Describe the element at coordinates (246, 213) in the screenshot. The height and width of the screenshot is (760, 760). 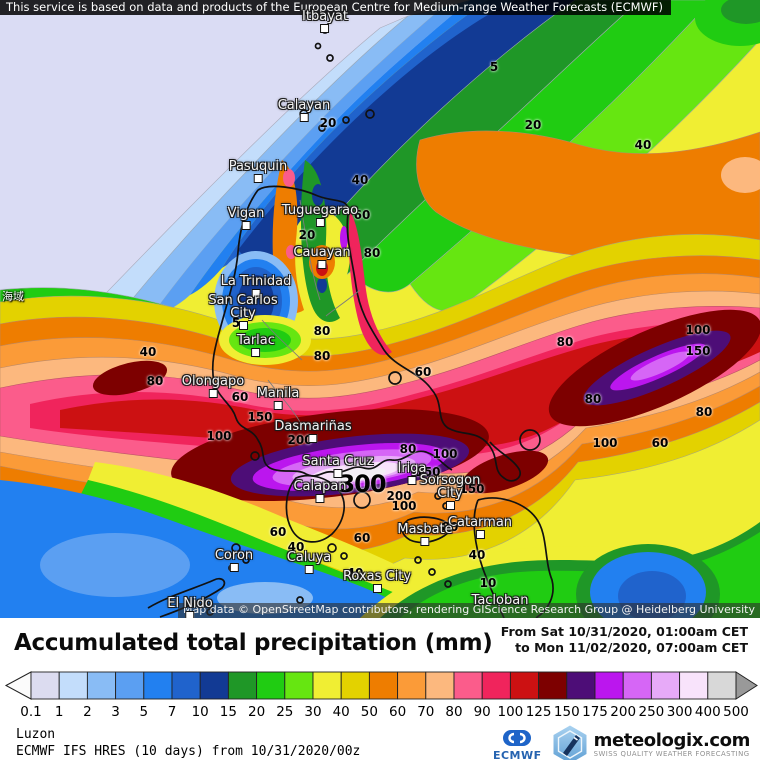
I see `city-name: Vigan` at that location.